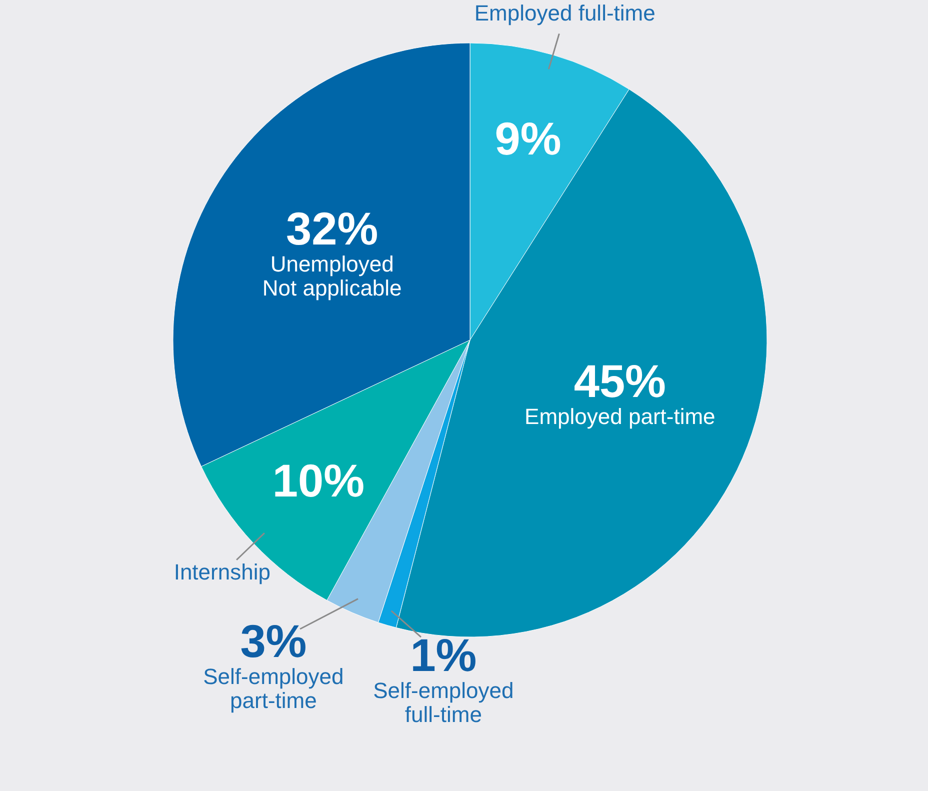 This screenshot has width=928, height=791. What do you see at coordinates (222, 572) in the screenshot?
I see `slice-label: Internship` at bounding box center [222, 572].